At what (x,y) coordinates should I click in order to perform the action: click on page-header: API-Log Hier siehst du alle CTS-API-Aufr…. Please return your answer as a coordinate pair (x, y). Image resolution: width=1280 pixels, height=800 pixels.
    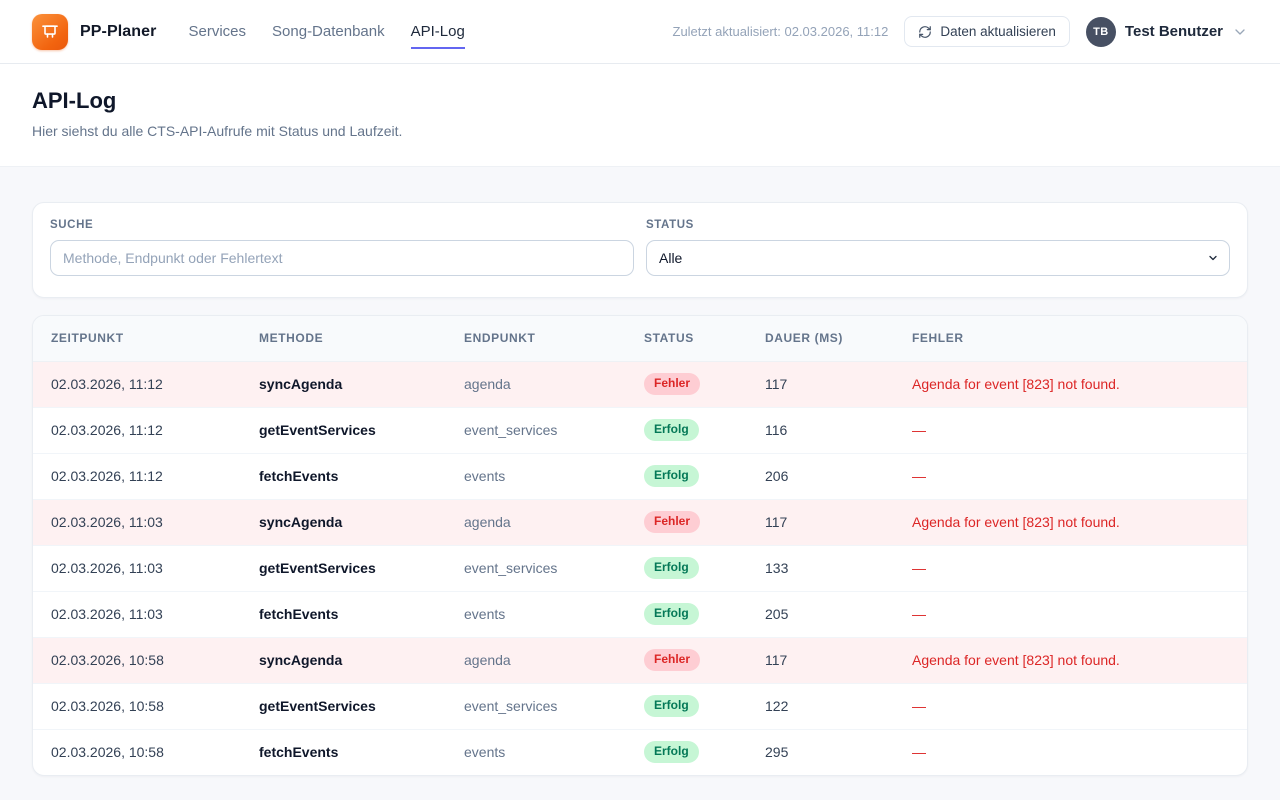
    Looking at the image, I should click on (640, 115).